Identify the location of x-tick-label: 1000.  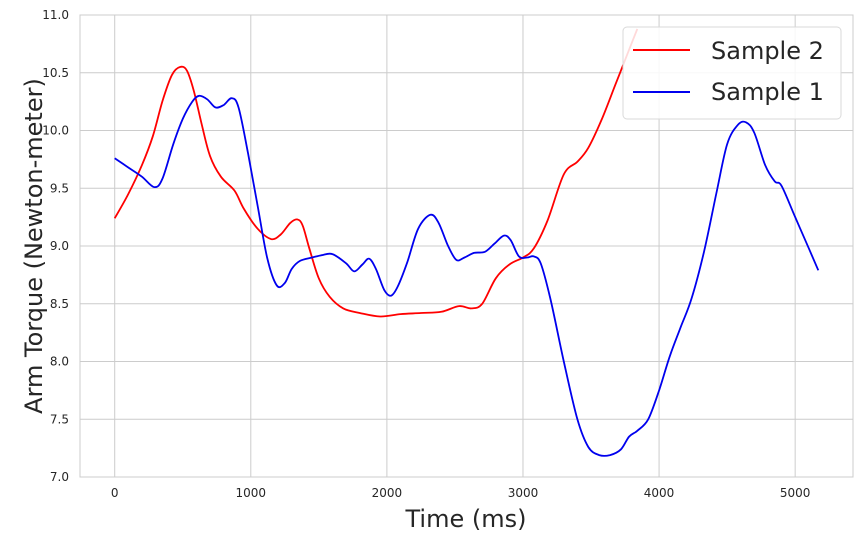
(251, 493).